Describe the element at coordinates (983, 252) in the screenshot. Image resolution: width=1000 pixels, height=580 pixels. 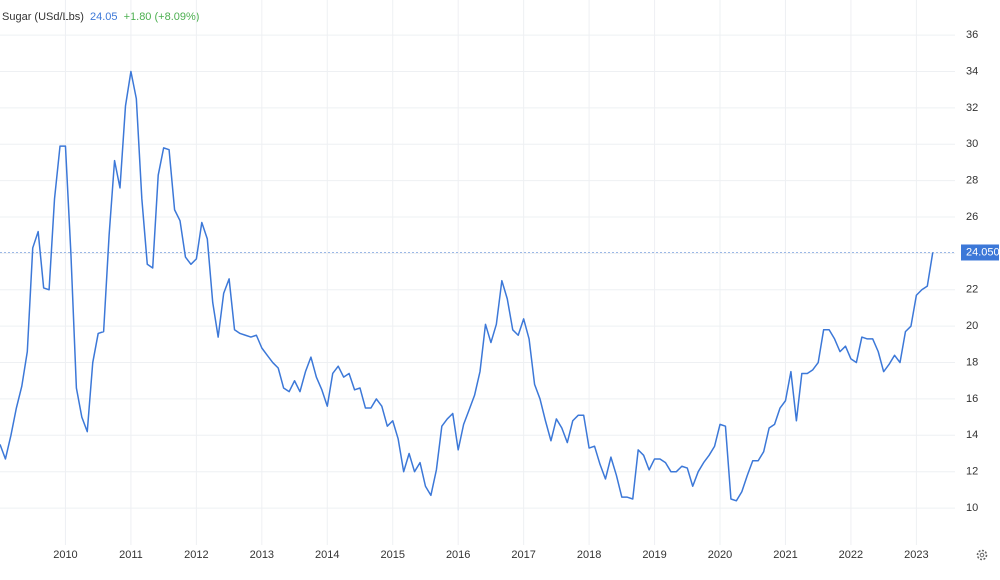
I see `last-price-label: 24.050` at that location.